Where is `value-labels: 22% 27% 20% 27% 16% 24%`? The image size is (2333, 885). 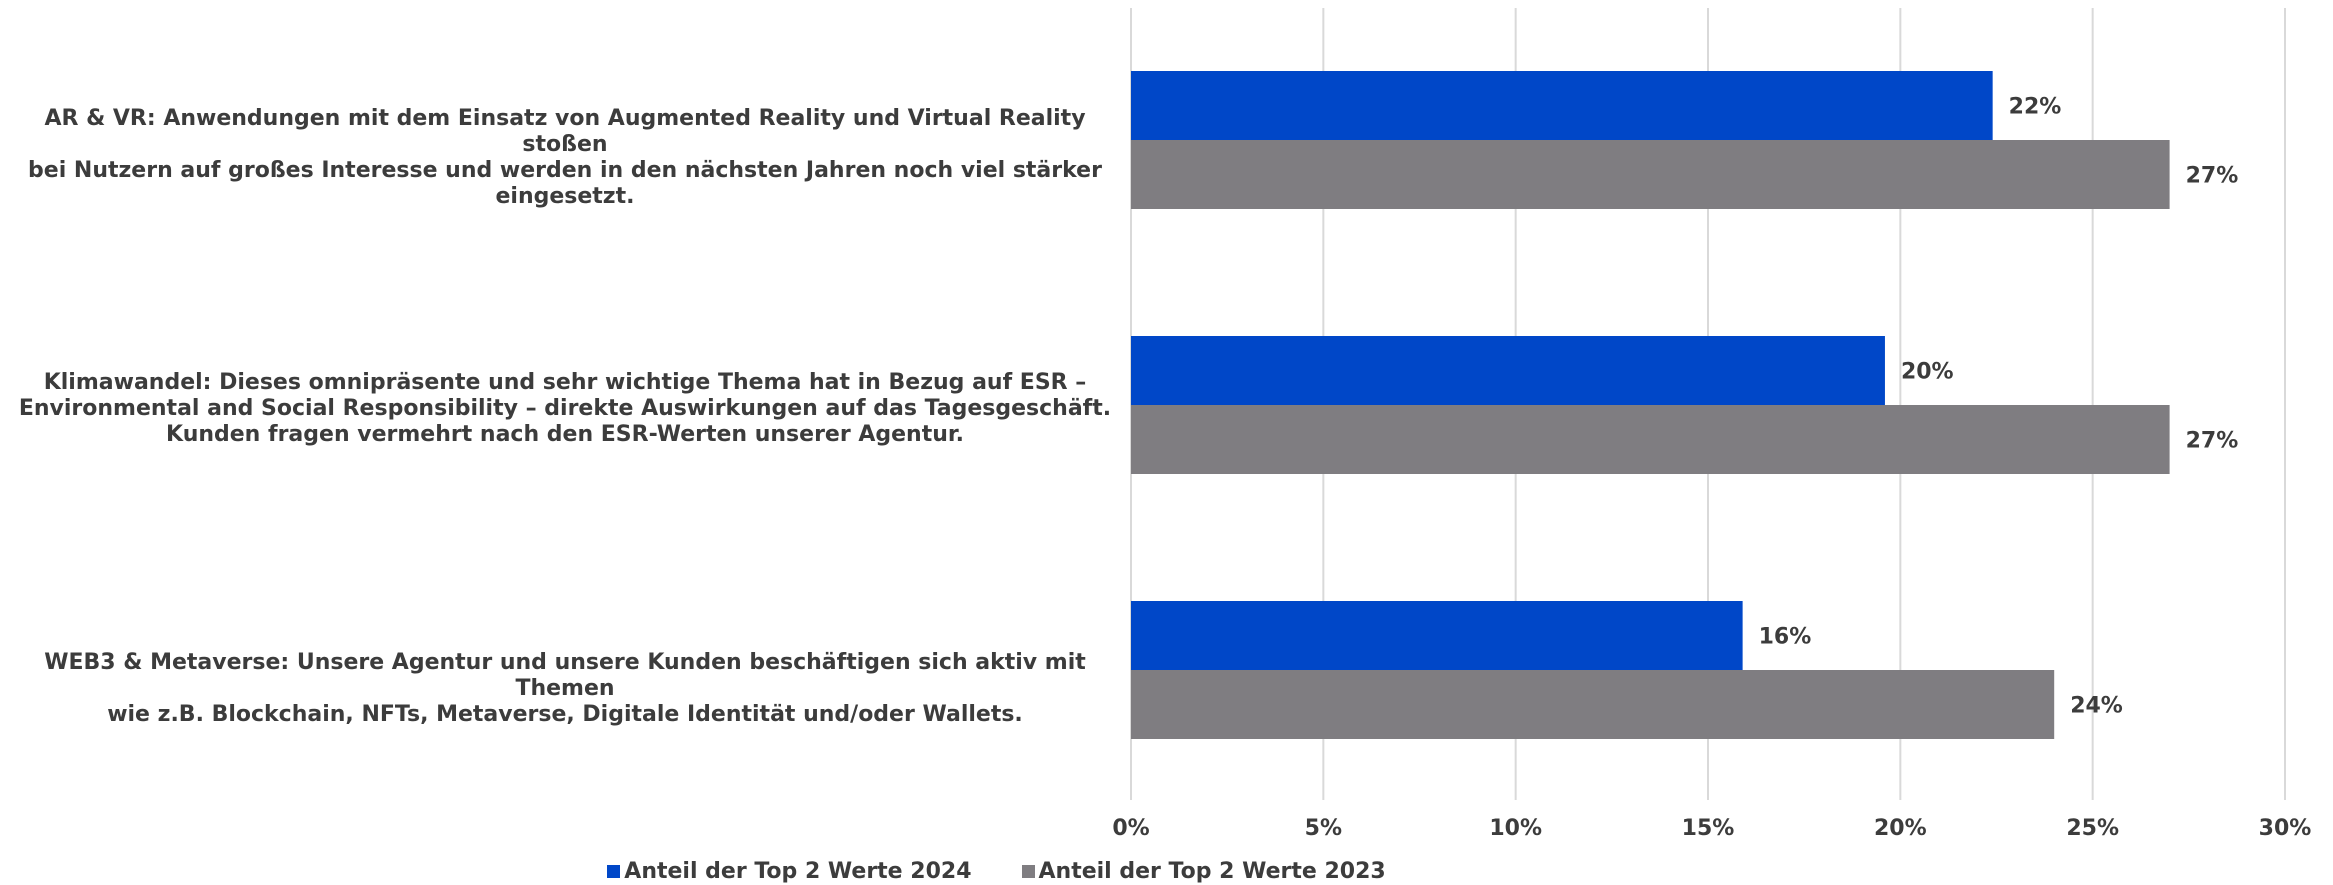 value-labels: 22% 27% 20% 27% 16% 24% is located at coordinates (1999, 407).